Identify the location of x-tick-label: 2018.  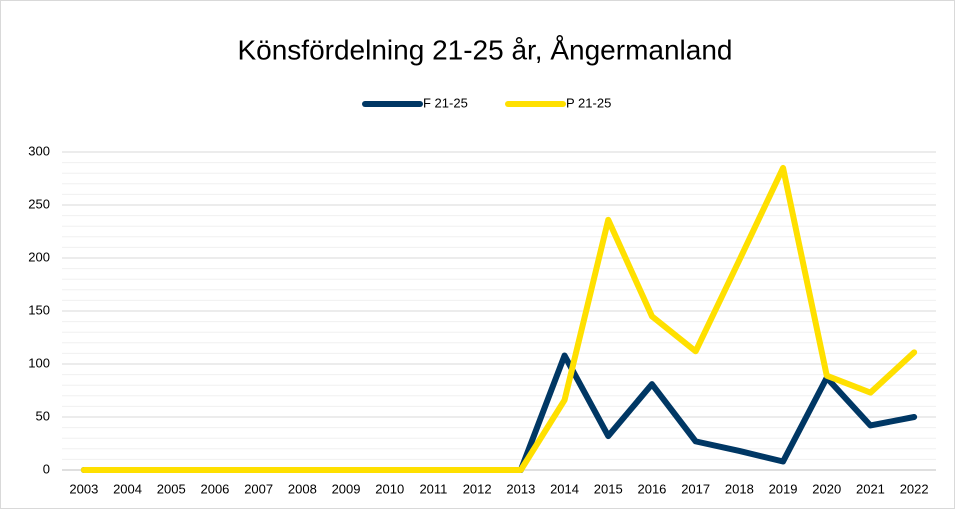
(739, 488).